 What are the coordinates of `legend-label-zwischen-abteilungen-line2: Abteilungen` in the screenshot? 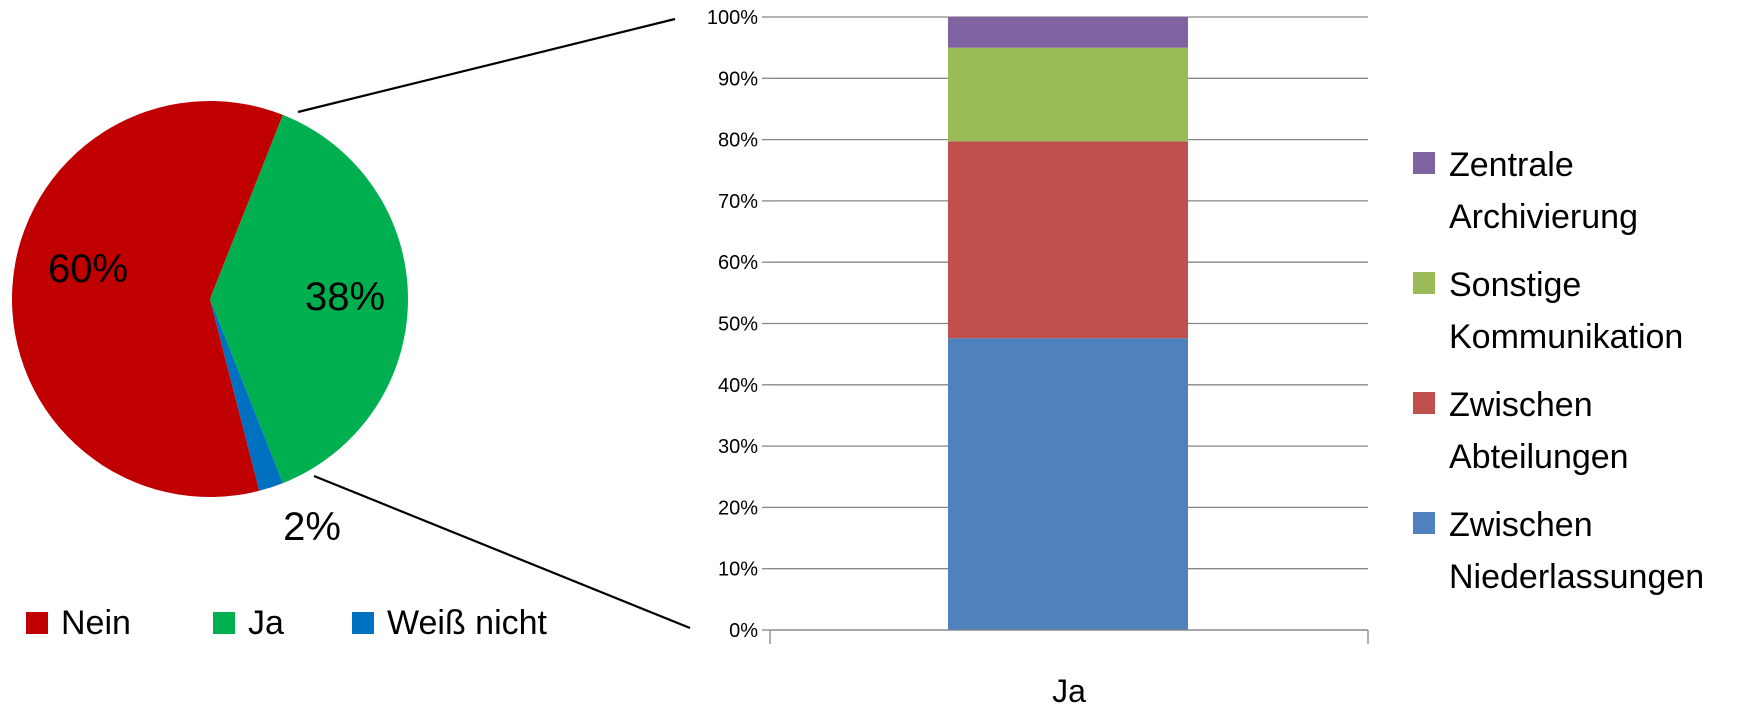 It's located at (1539, 457).